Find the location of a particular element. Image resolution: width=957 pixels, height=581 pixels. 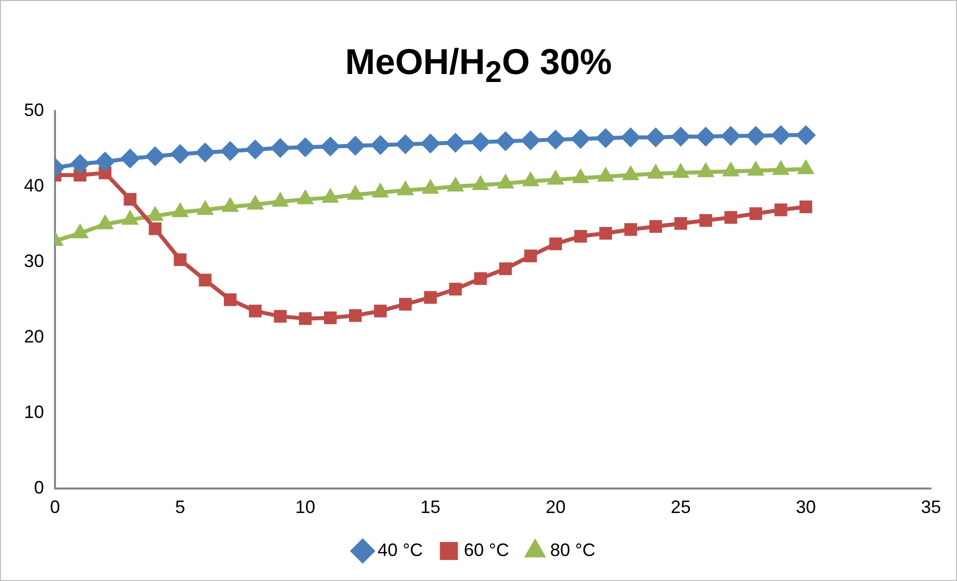

x-tick-label: 25 is located at coordinates (680, 507).